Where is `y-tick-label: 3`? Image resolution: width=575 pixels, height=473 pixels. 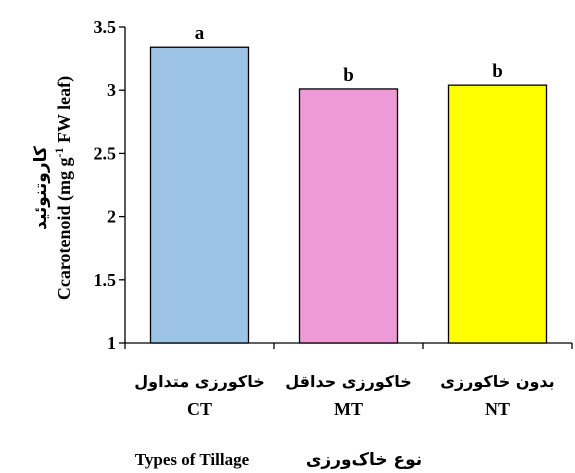
y-tick-label: 3 is located at coordinates (111, 90).